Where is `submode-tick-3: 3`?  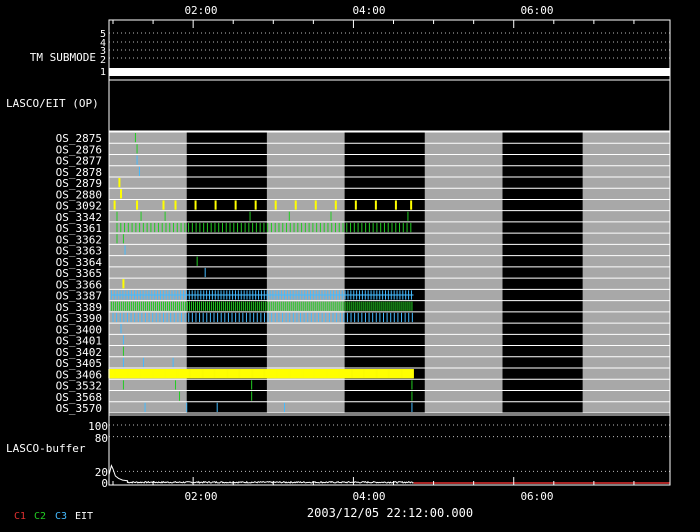
submode-tick-3: 3 is located at coordinates (103, 51).